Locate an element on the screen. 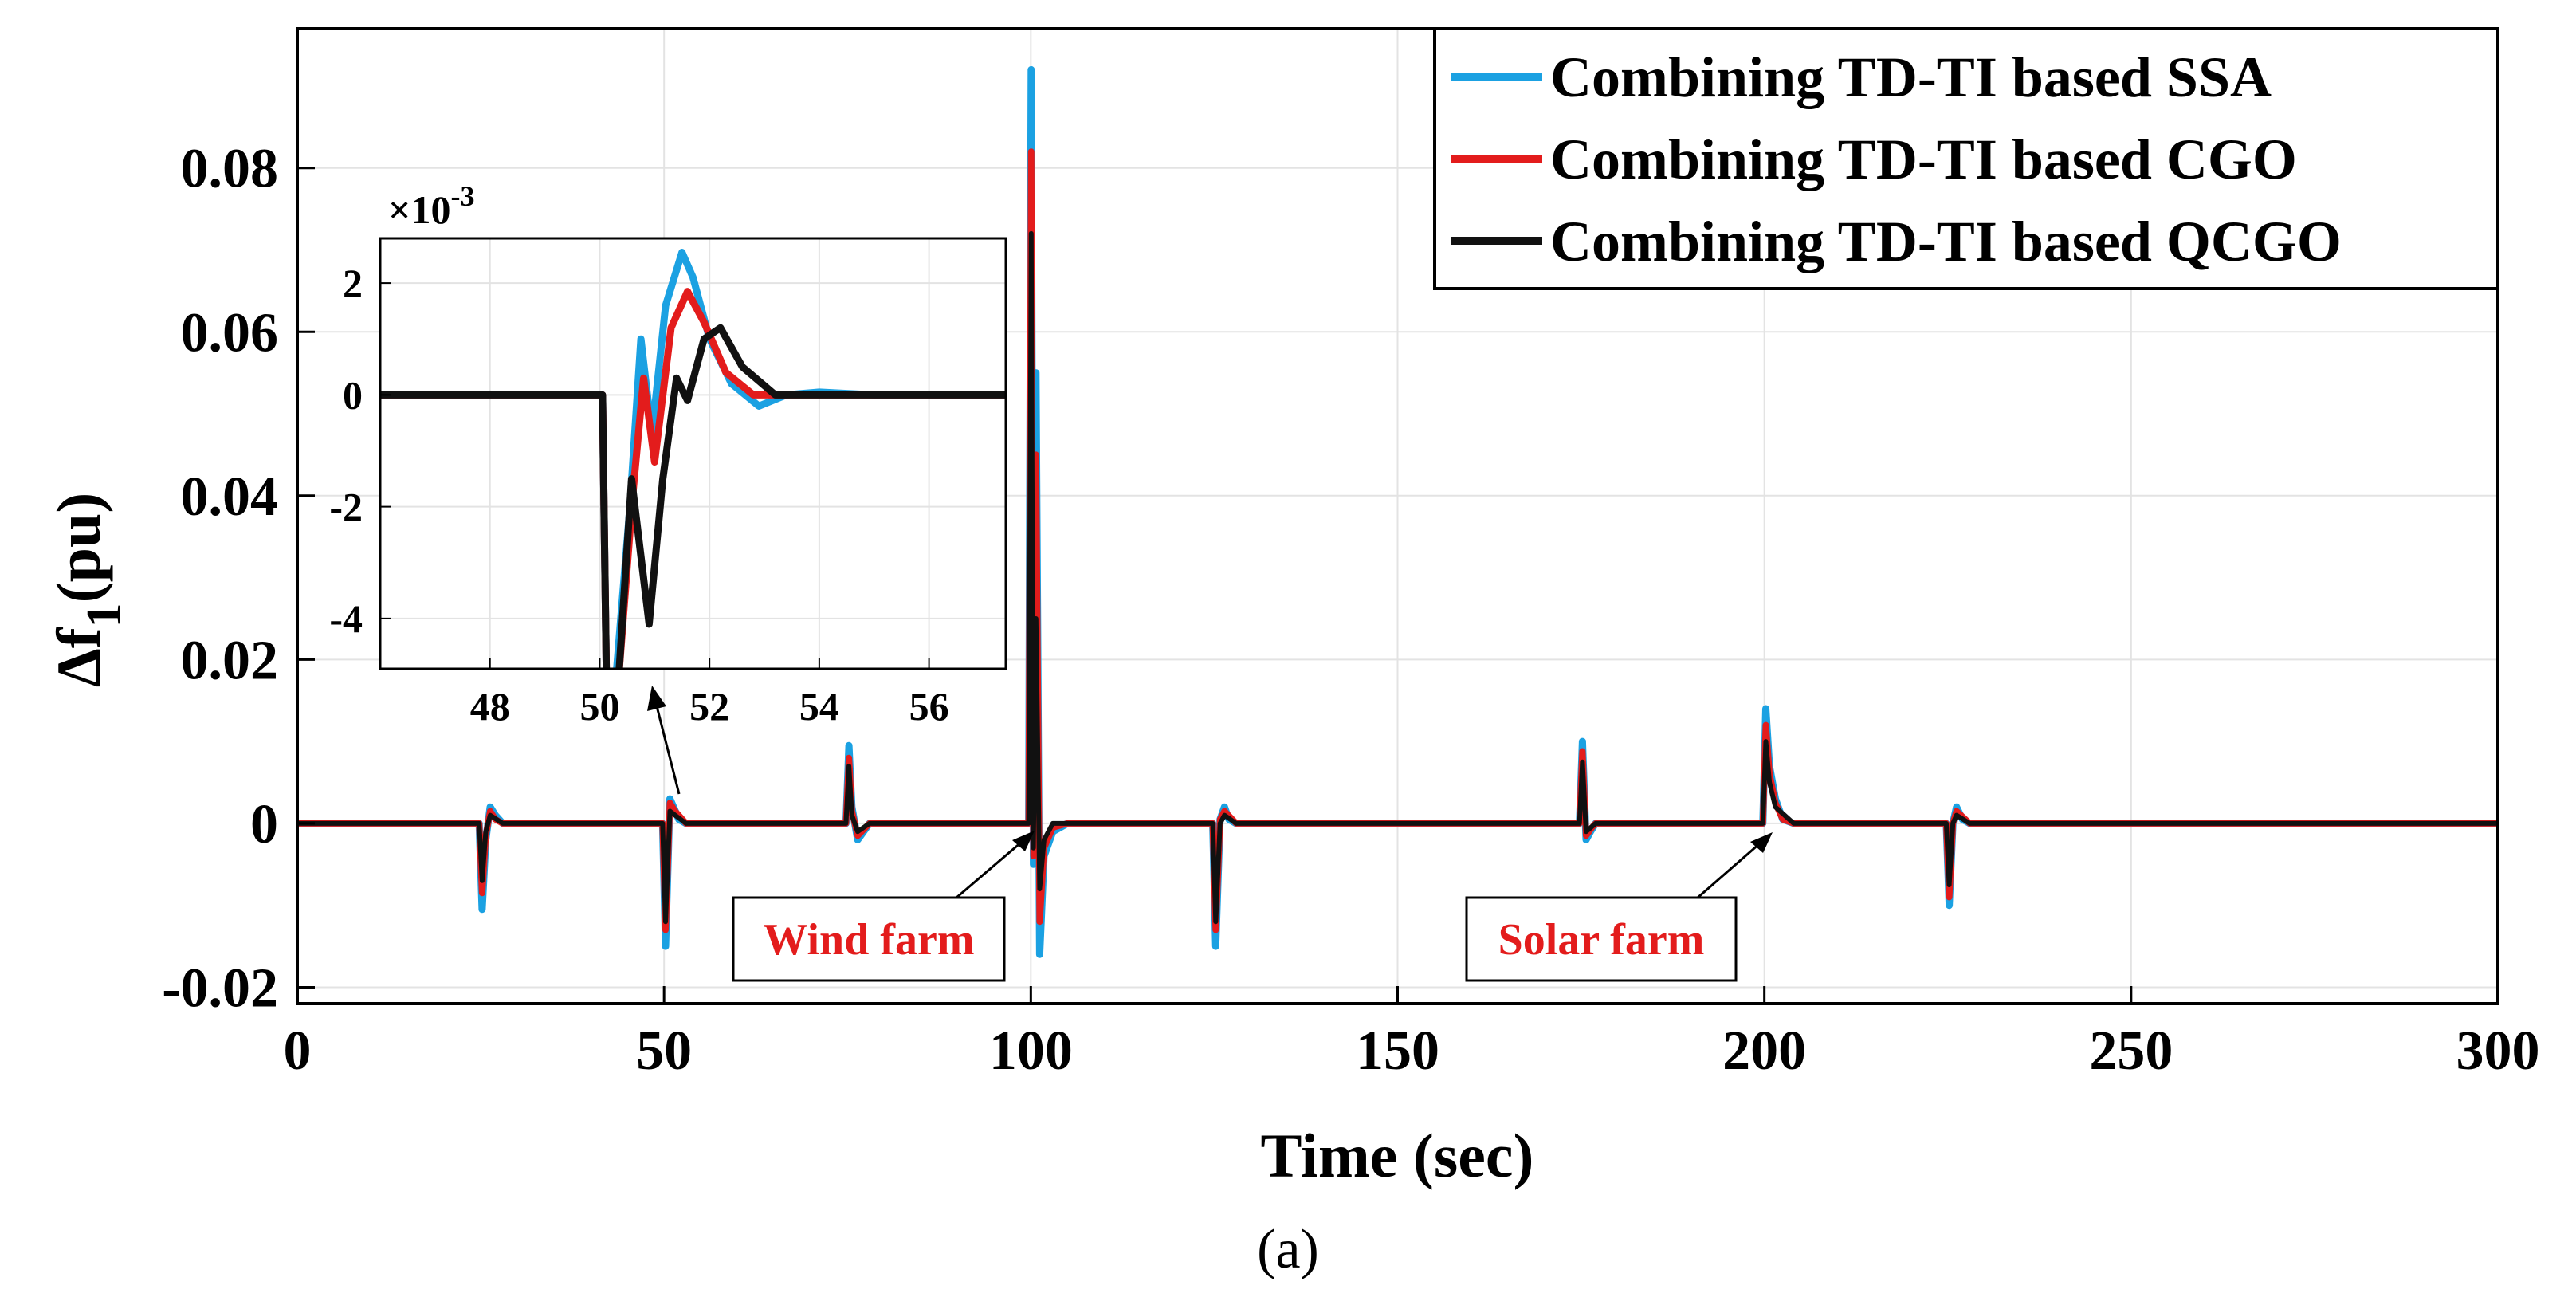 Image resolution: width=2576 pixels, height=1301 pixels. x-tick-label: 250 is located at coordinates (2131, 1051).